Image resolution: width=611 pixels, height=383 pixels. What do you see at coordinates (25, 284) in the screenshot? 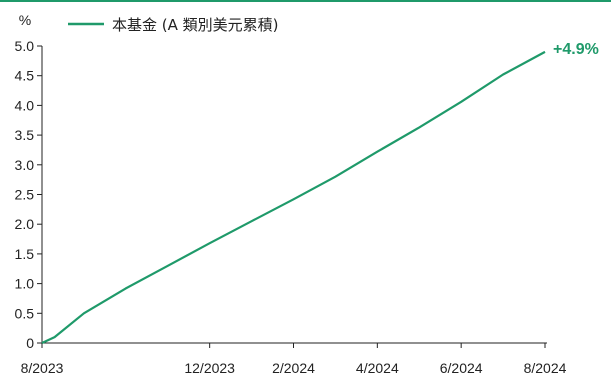
I see `y-tick-label: 1.0` at bounding box center [25, 284].